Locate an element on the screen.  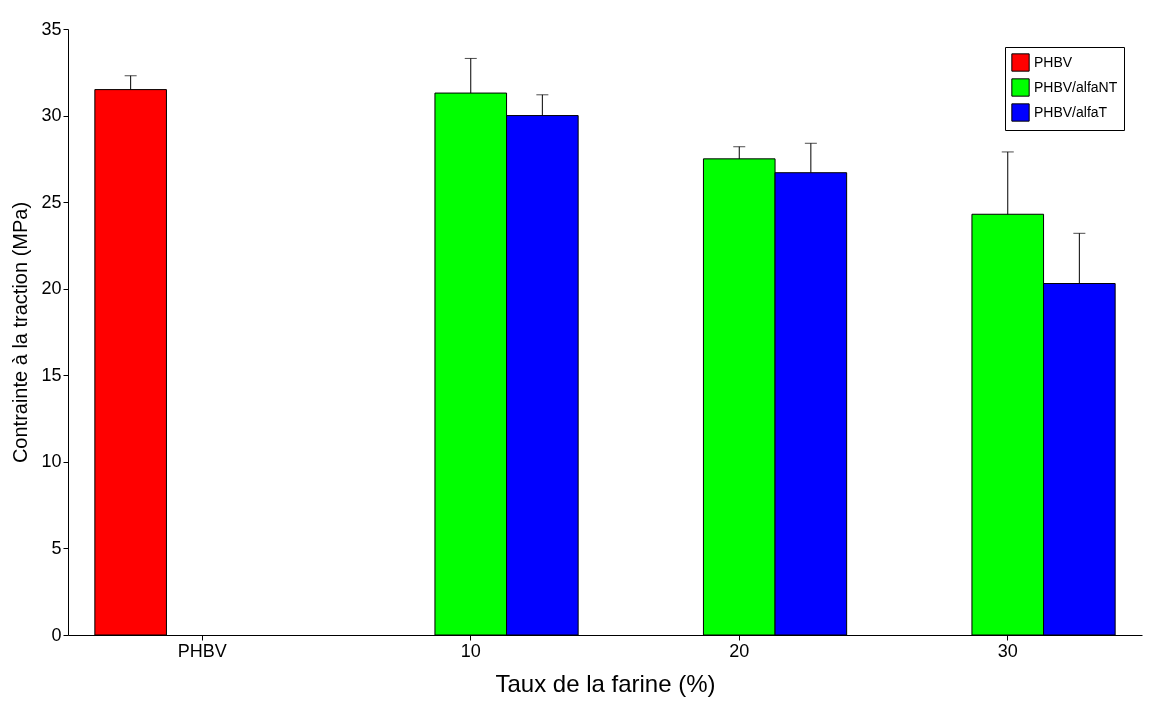
y-tick-label: 35 is located at coordinates (51, 28).